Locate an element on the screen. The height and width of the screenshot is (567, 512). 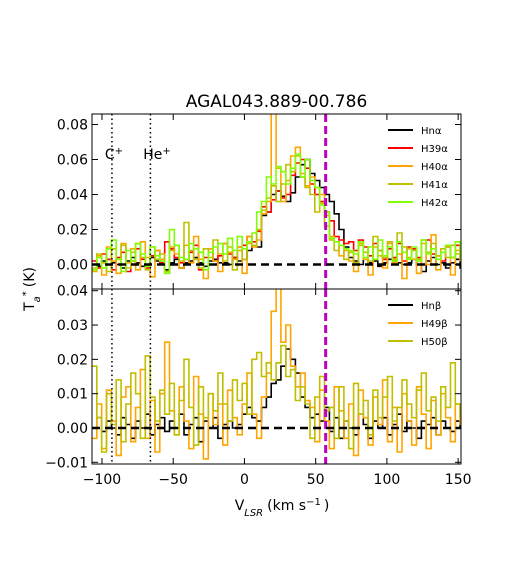
top-ytick-label-3: 0.06 is located at coordinates (72, 161).